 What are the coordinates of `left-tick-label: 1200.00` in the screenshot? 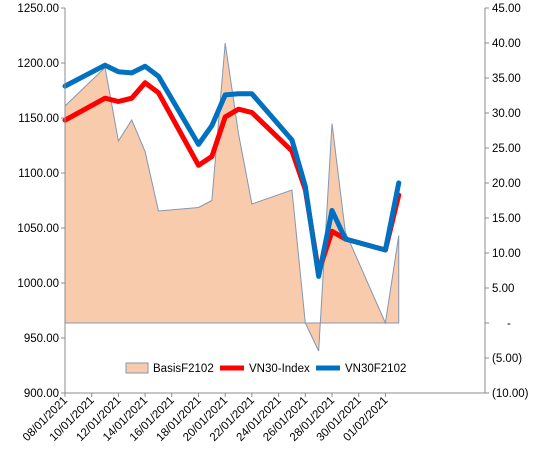 It's located at (38, 64).